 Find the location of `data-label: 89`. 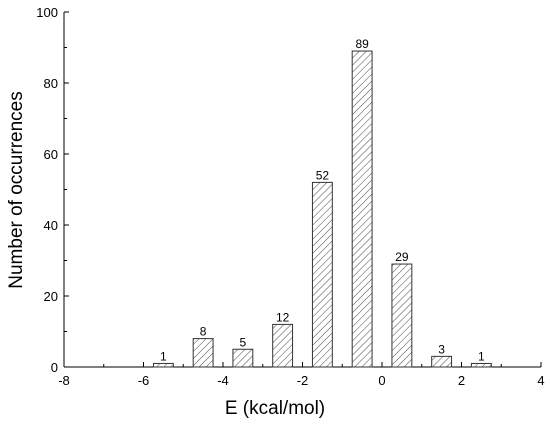

data-label: 89 is located at coordinates (362, 44).